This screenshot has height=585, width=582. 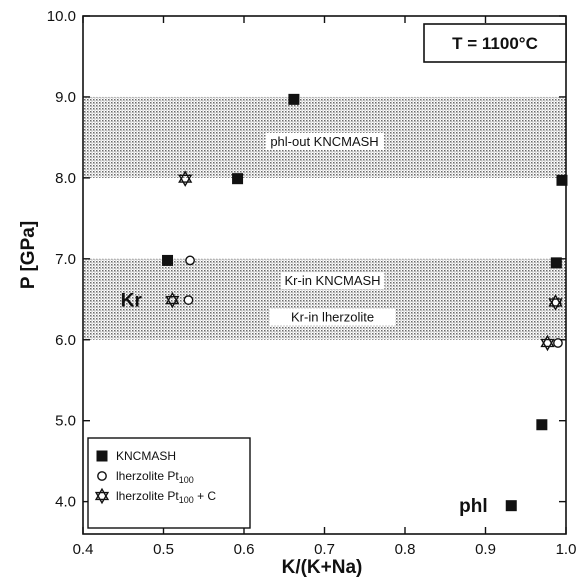 What do you see at coordinates (132, 300) in the screenshot?
I see `annotation-label: Kr` at bounding box center [132, 300].